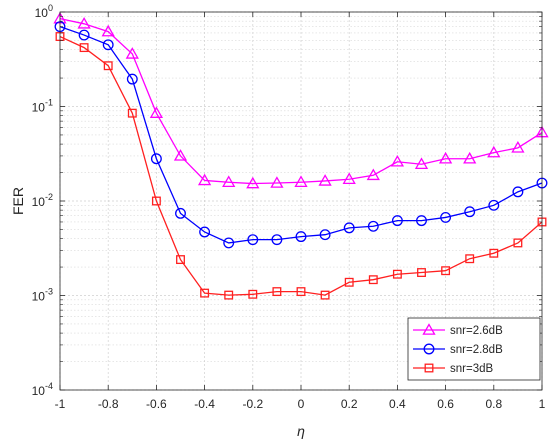 The image size is (550, 441). What do you see at coordinates (301, 431) in the screenshot?
I see `x-axis-label: η` at bounding box center [301, 431].